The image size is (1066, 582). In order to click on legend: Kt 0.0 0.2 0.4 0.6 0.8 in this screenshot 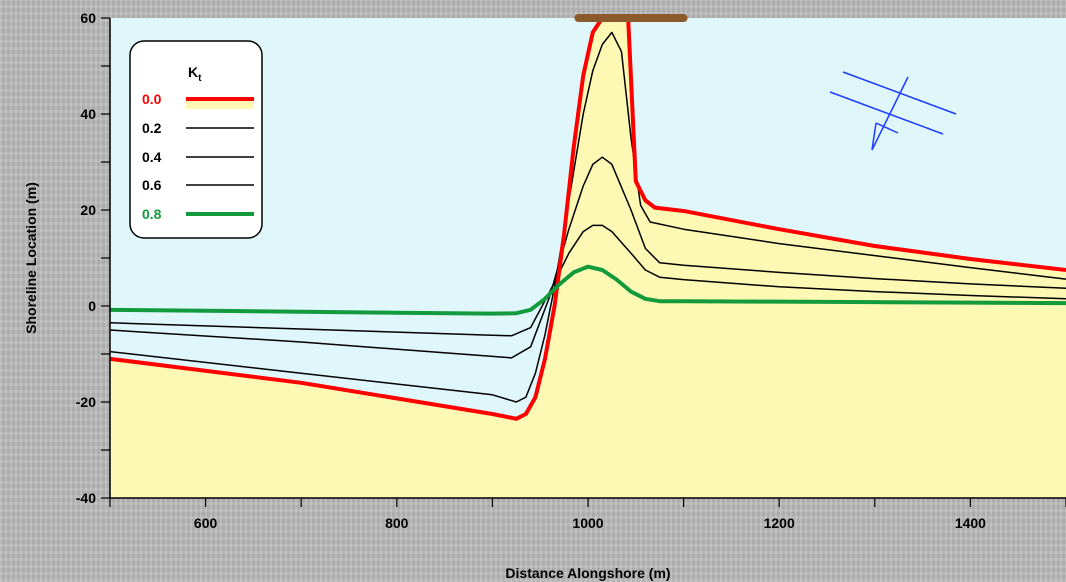, I will do `click(196, 139)`.